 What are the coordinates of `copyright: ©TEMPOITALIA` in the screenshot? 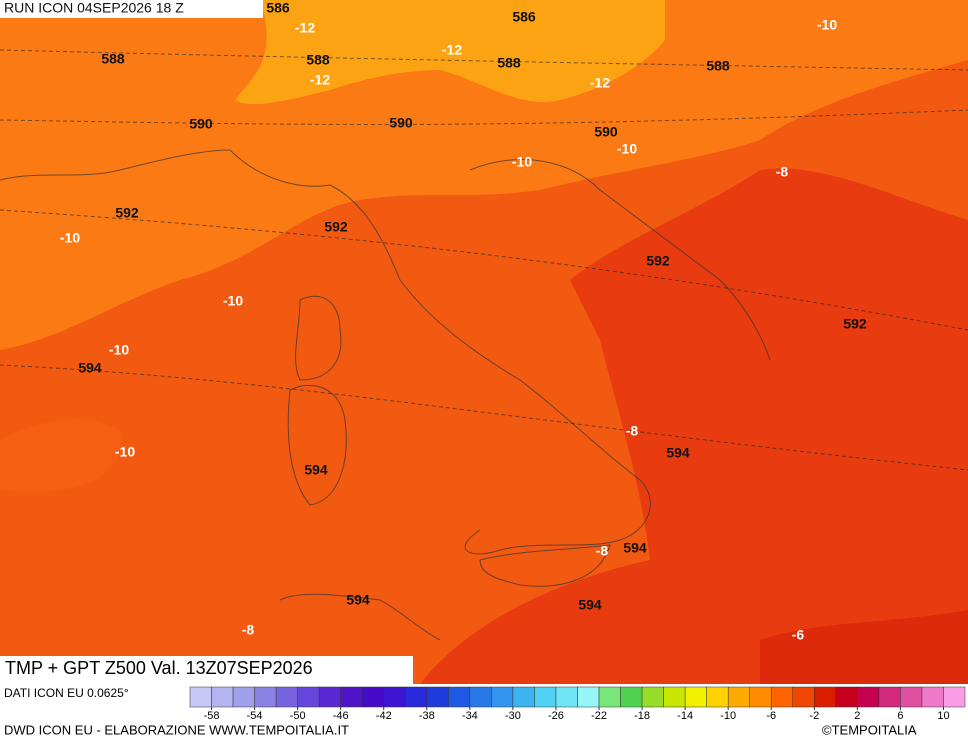 It's located at (869, 729).